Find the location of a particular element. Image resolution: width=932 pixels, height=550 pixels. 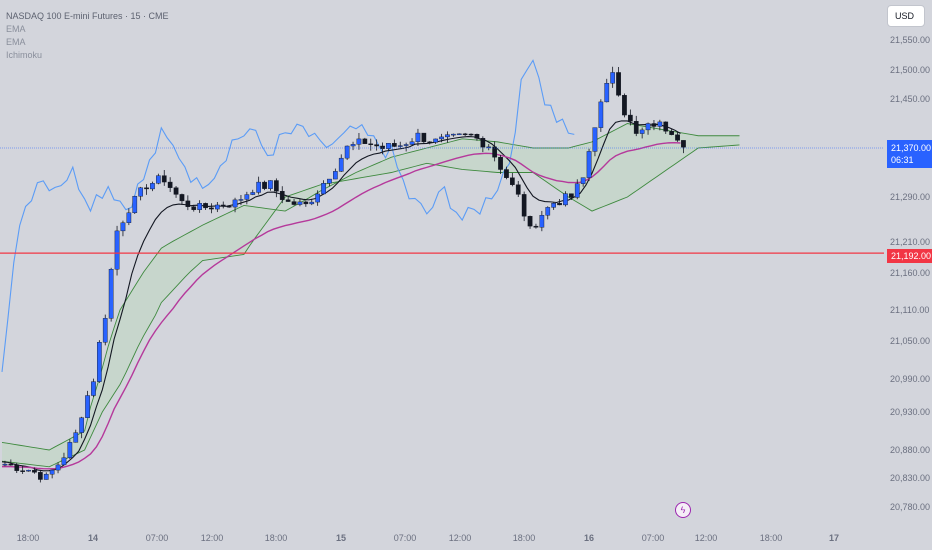

price-tick-label: 20,990.00 is located at coordinates (910, 379).